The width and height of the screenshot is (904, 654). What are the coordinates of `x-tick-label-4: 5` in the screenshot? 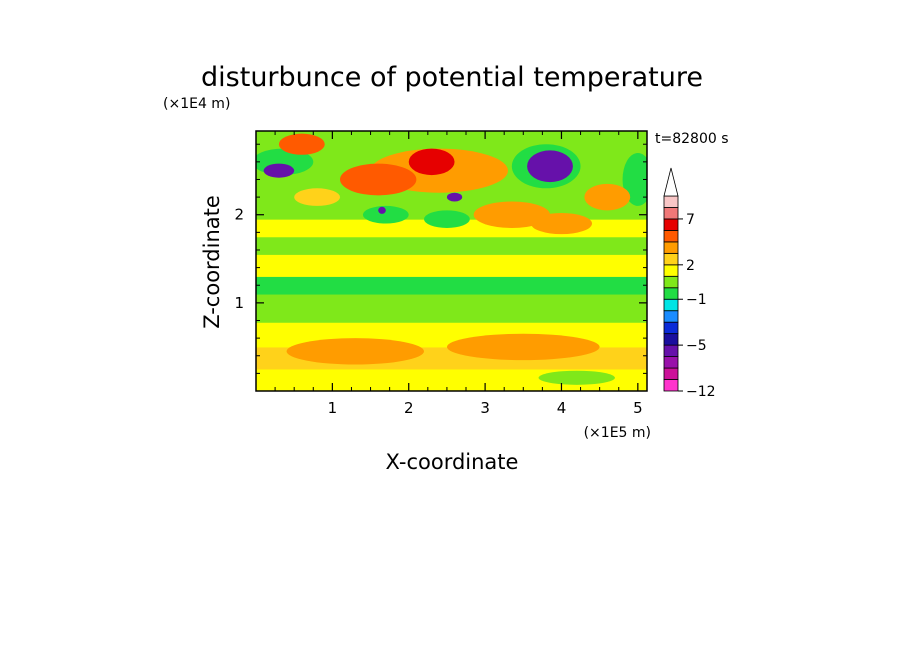 It's located at (638, 408).